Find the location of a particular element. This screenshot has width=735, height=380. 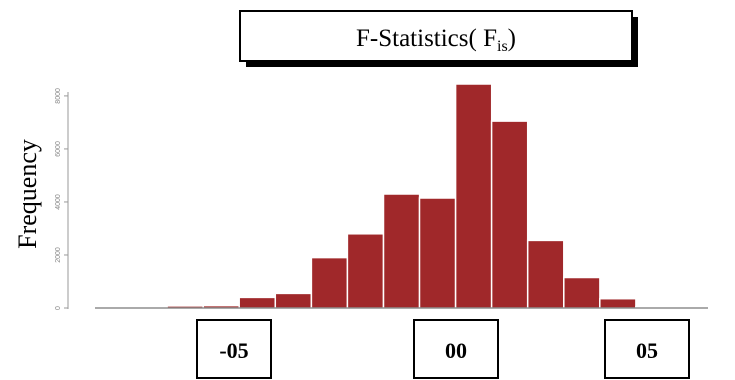

y-tick-label: 6000 is located at coordinates (58, 149).